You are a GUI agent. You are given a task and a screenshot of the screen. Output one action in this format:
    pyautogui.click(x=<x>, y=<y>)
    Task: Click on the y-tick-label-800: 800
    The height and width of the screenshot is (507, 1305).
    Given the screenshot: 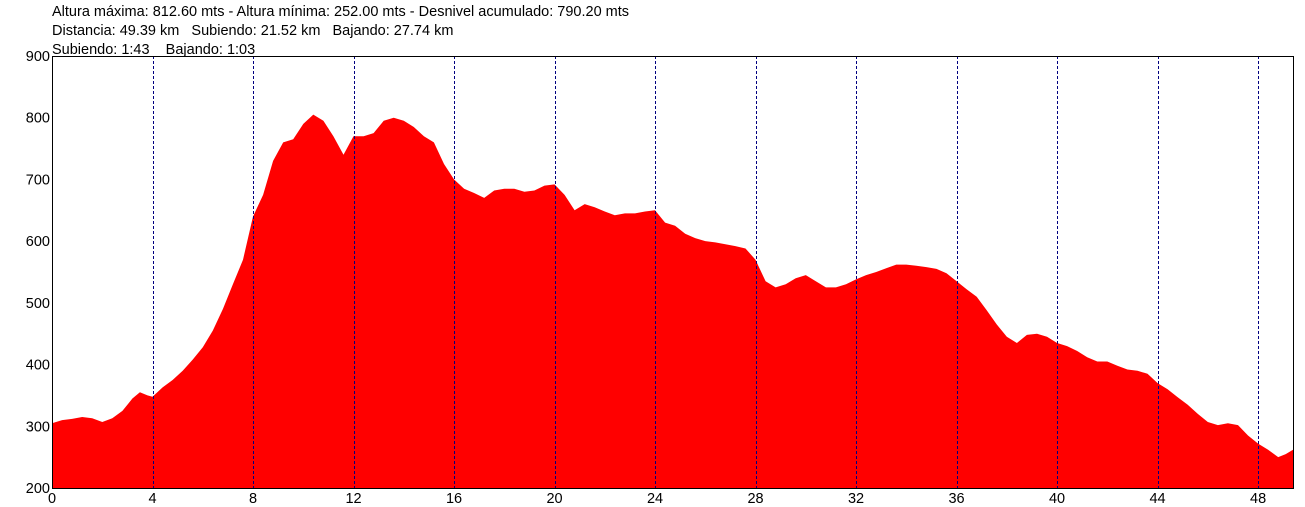 What is the action you would take?
    pyautogui.click(x=38, y=119)
    